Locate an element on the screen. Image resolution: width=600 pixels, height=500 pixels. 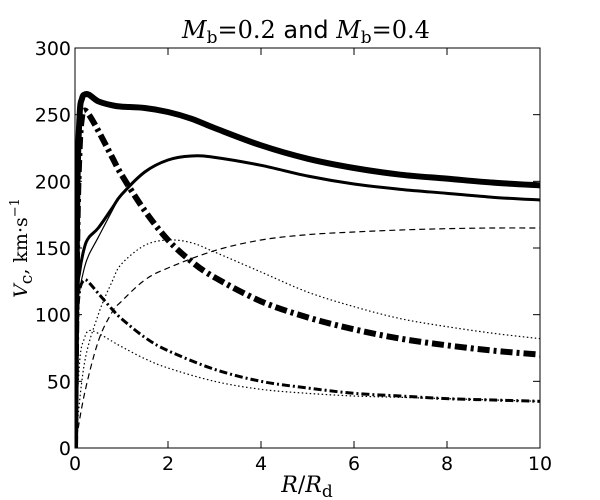
title-sub1: b is located at coordinates (212, 38).